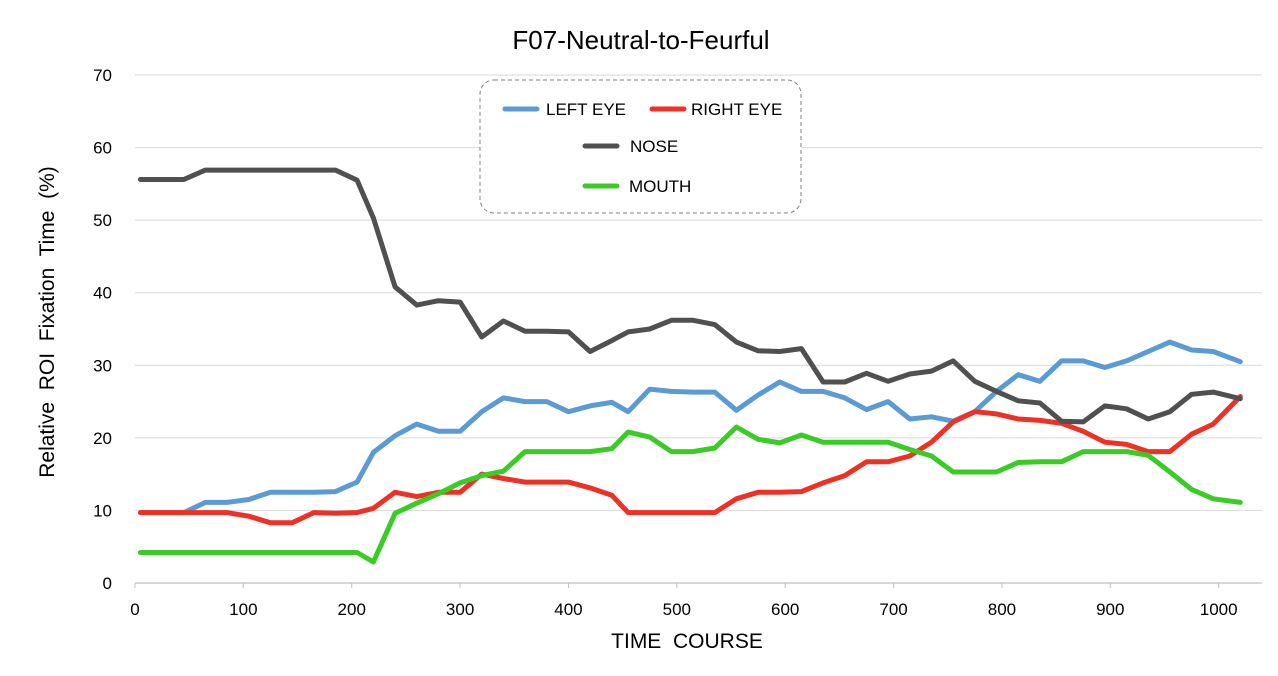  What do you see at coordinates (102, 293) in the screenshot?
I see `y-tick-label: 40` at bounding box center [102, 293].